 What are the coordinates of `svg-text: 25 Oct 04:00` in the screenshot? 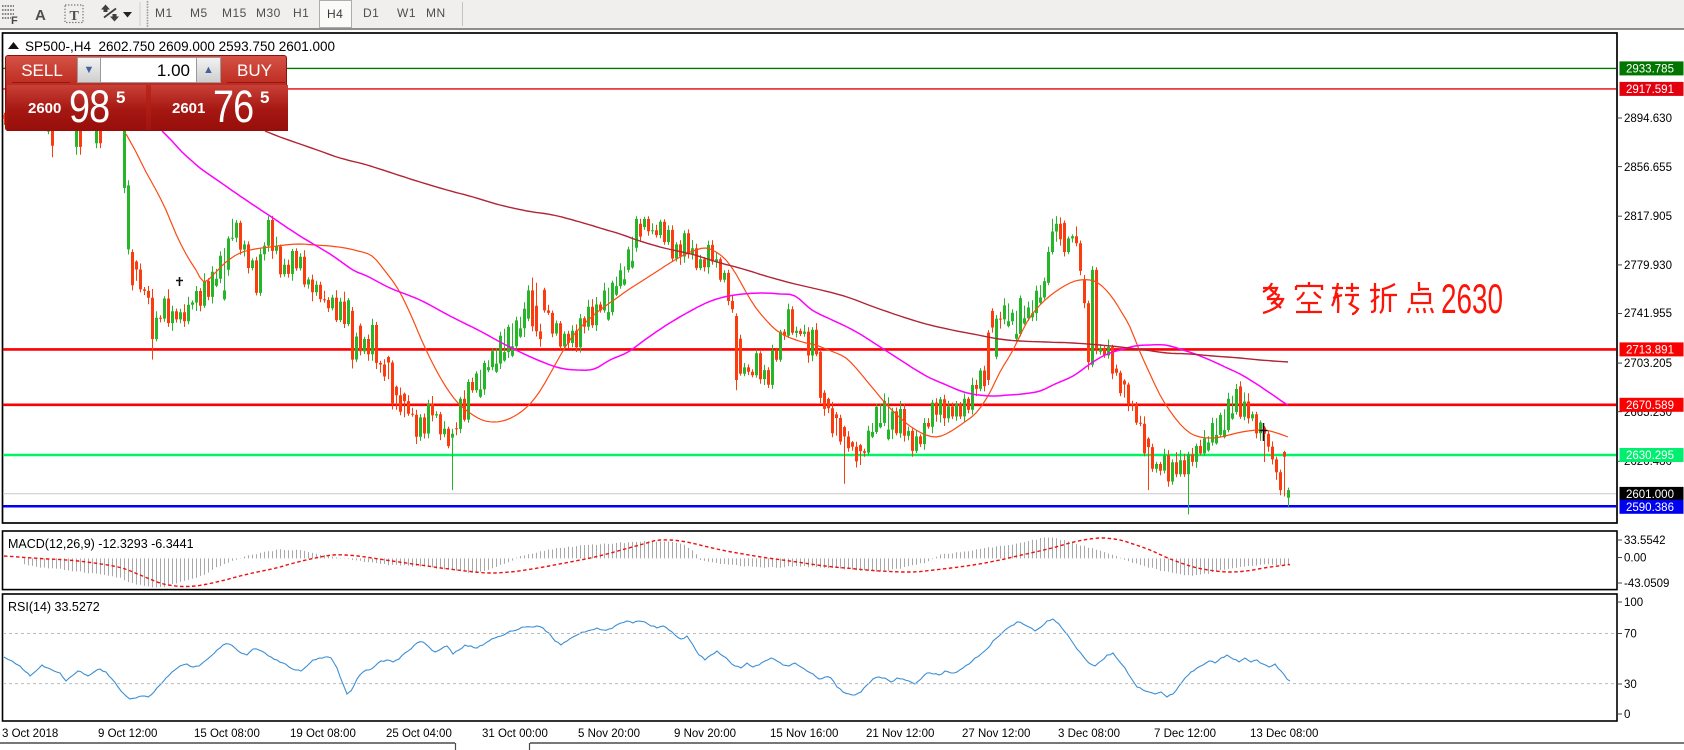 It's located at (419, 734).